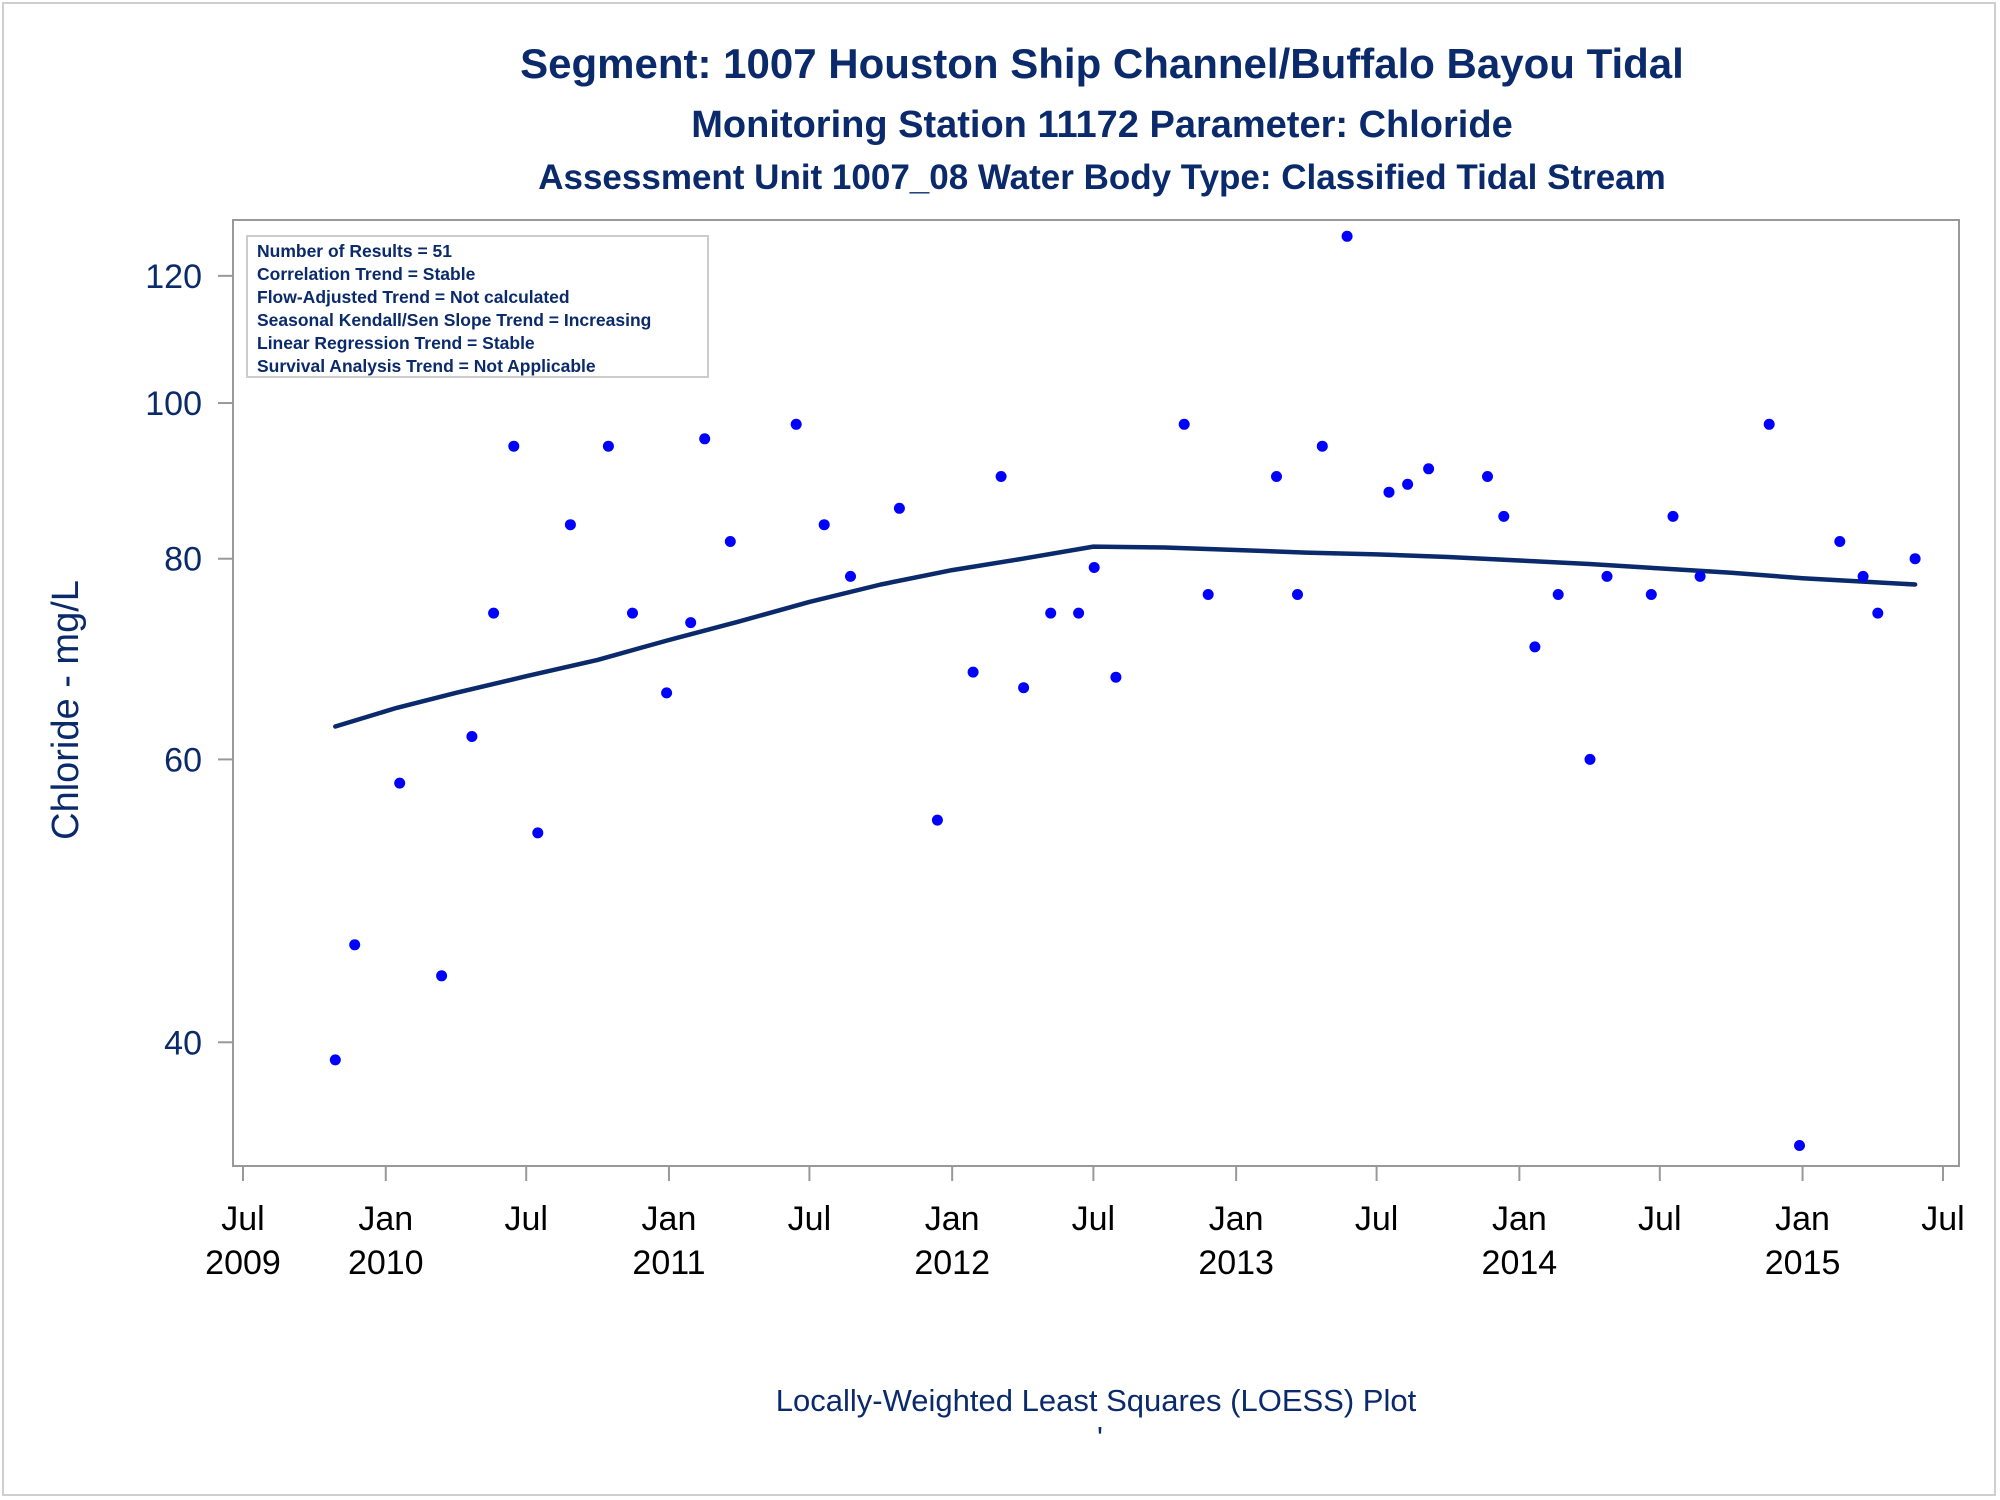 This screenshot has width=2000, height=1500. Describe the element at coordinates (173, 277) in the screenshot. I see `y-tick-label-120: 120` at that location.